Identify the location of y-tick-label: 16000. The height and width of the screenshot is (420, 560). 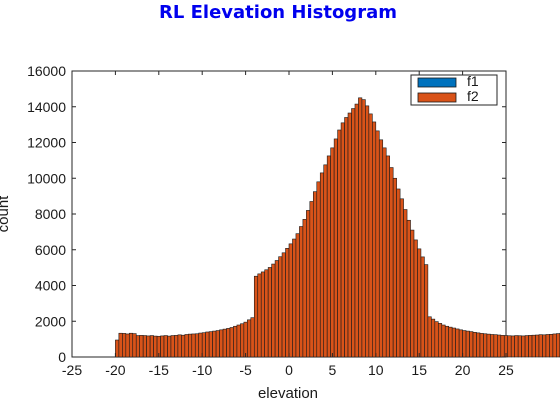
(46, 71).